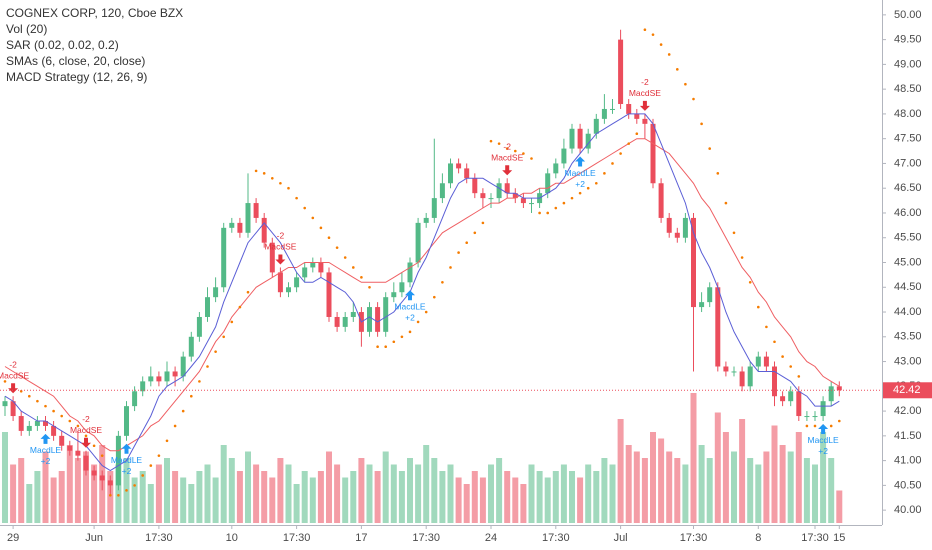 Image resolution: width=932 pixels, height=550 pixels. Describe the element at coordinates (86, 430) in the screenshot. I see `signal-label: MacdSE` at that location.